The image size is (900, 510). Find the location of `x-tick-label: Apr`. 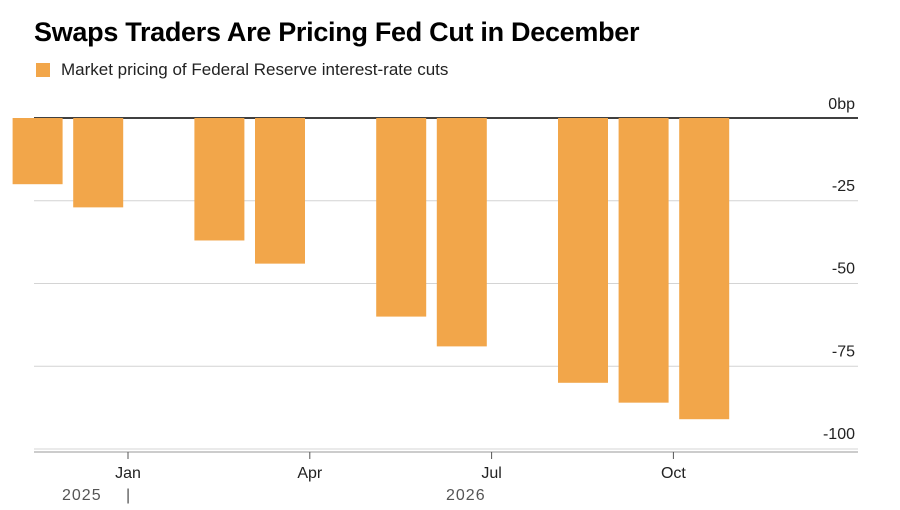

x-tick-label: Apr is located at coordinates (310, 473).